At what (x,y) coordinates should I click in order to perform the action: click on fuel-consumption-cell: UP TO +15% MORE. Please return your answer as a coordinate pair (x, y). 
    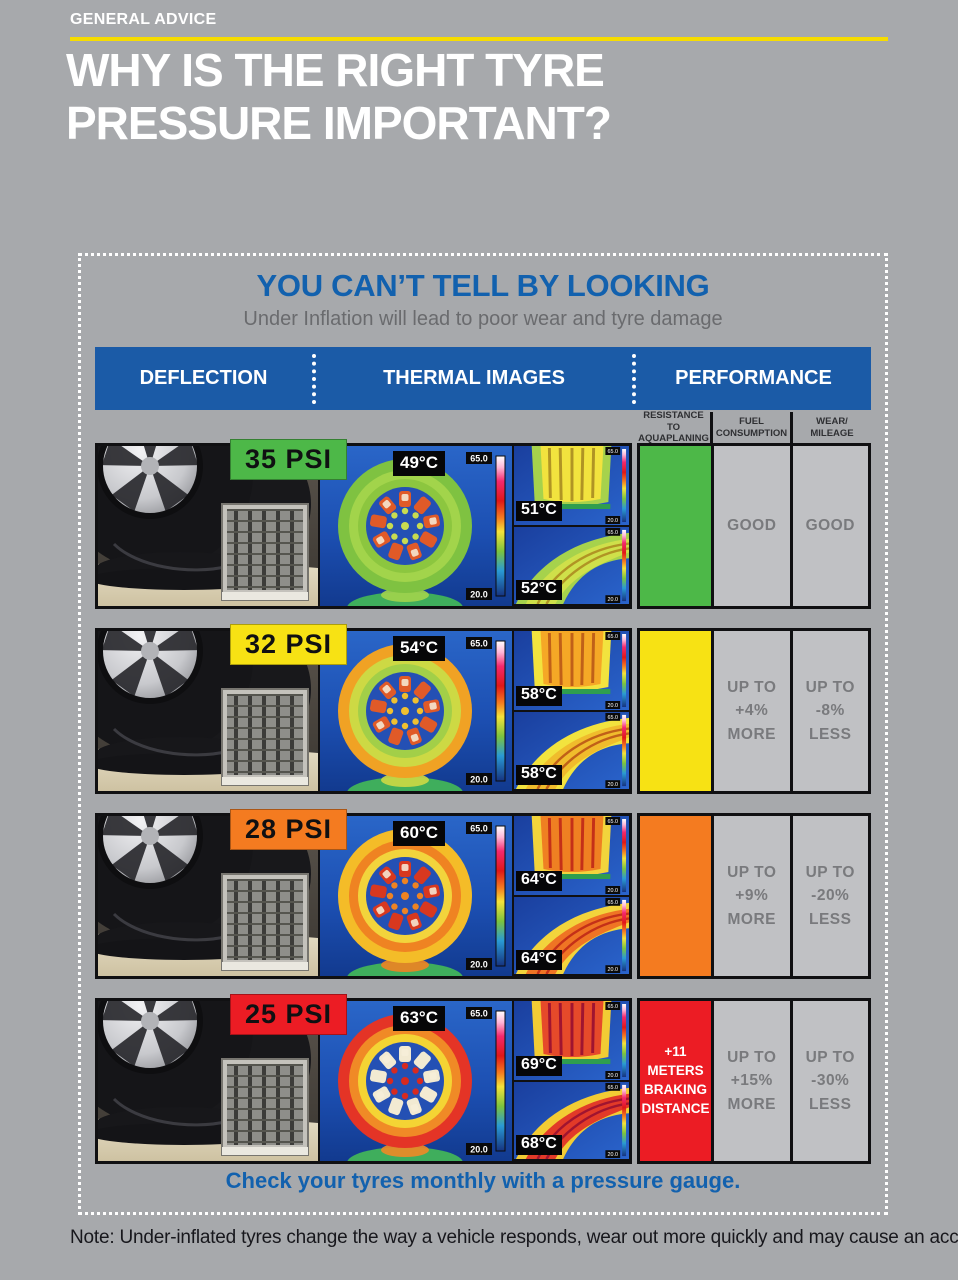
    Looking at the image, I should click on (752, 1081).